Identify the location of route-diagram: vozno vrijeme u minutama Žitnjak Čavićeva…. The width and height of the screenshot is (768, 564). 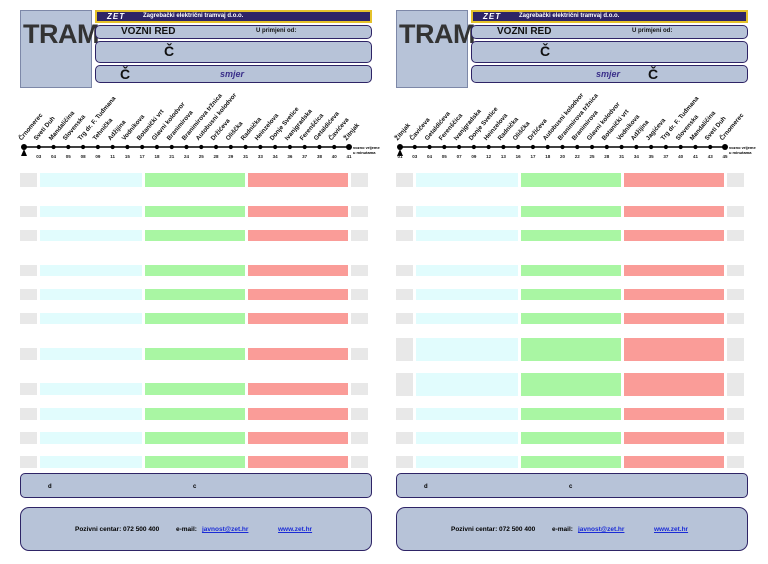
(575, 128).